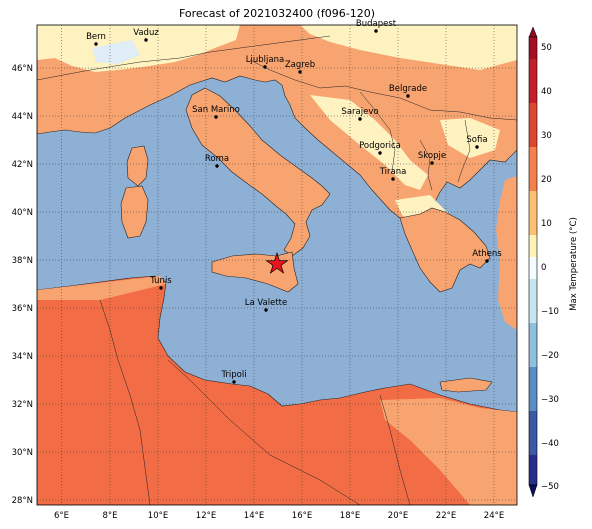  What do you see at coordinates (466, 385) in the screenshot?
I see `land-crete` at bounding box center [466, 385].